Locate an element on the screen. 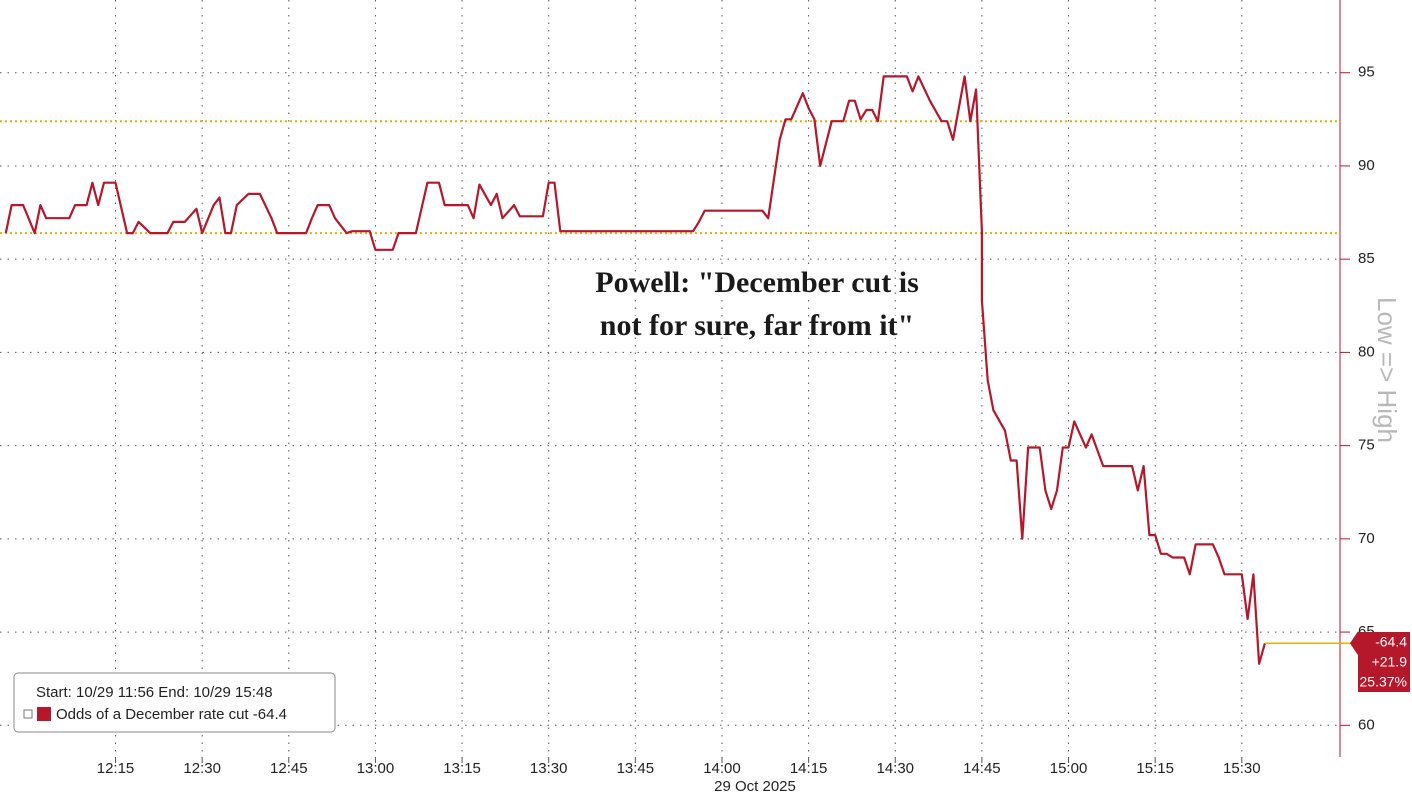 Image resolution: width=1412 pixels, height=810 pixels. date-label: 29 Oct 2025 is located at coordinates (755, 786).